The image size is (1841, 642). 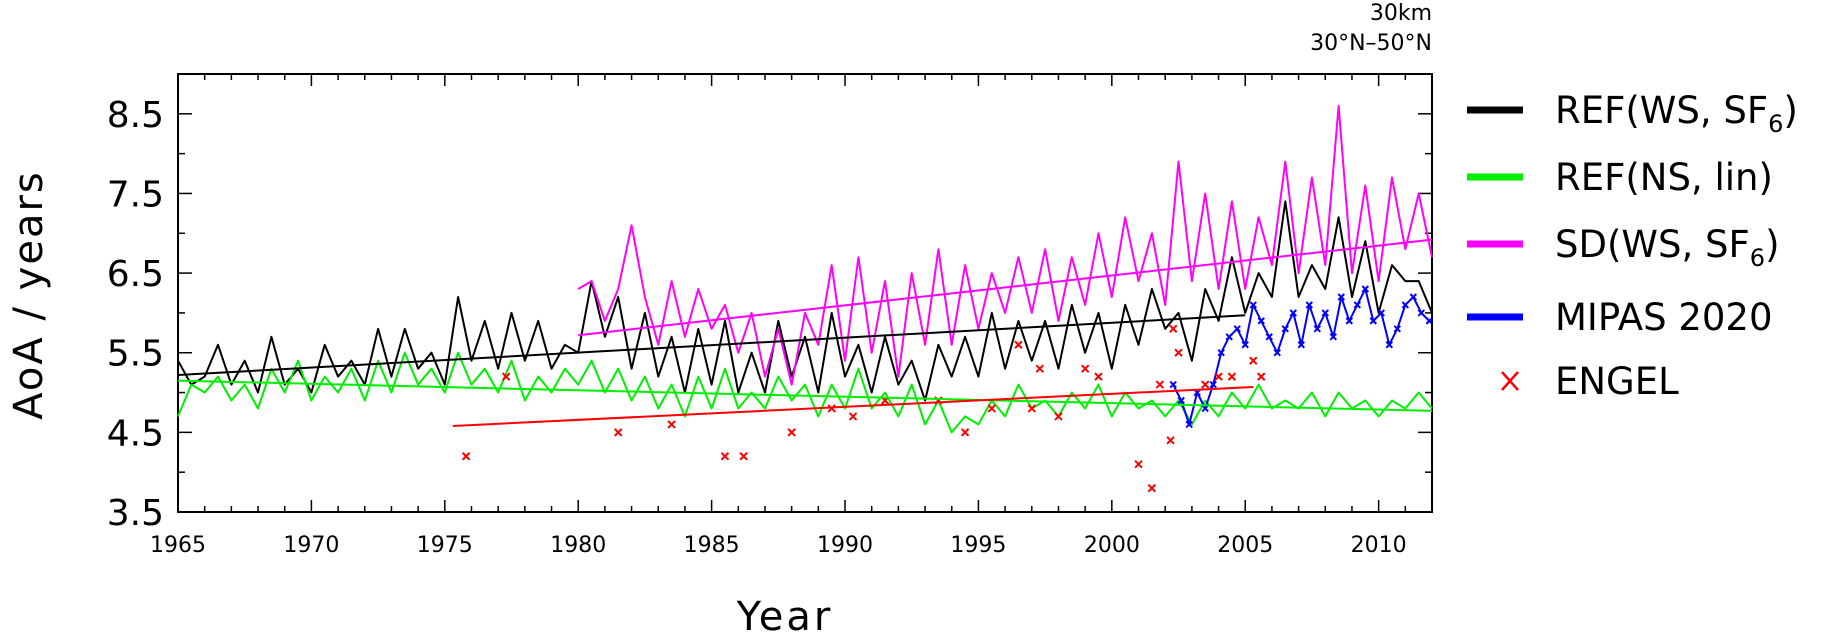 What do you see at coordinates (712, 545) in the screenshot?
I see `x-tick-label: 1985` at bounding box center [712, 545].